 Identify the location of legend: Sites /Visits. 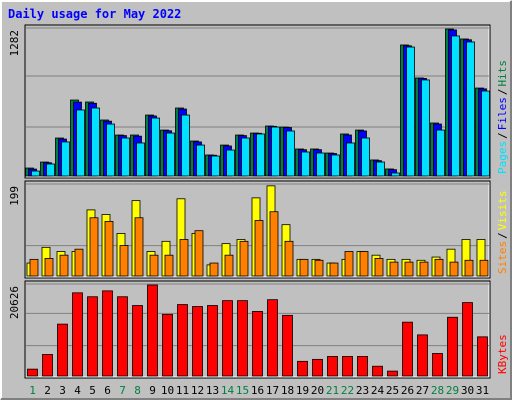
(502, 233).